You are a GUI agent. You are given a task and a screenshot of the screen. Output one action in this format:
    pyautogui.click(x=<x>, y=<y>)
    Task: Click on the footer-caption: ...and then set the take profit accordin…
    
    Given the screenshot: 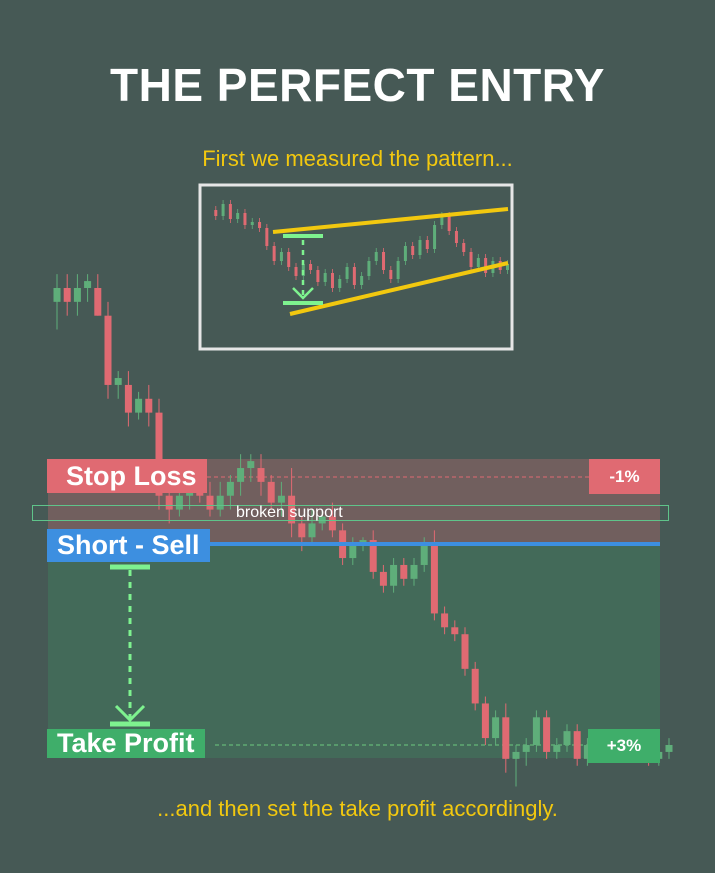 What is the action you would take?
    pyautogui.click(x=357, y=808)
    